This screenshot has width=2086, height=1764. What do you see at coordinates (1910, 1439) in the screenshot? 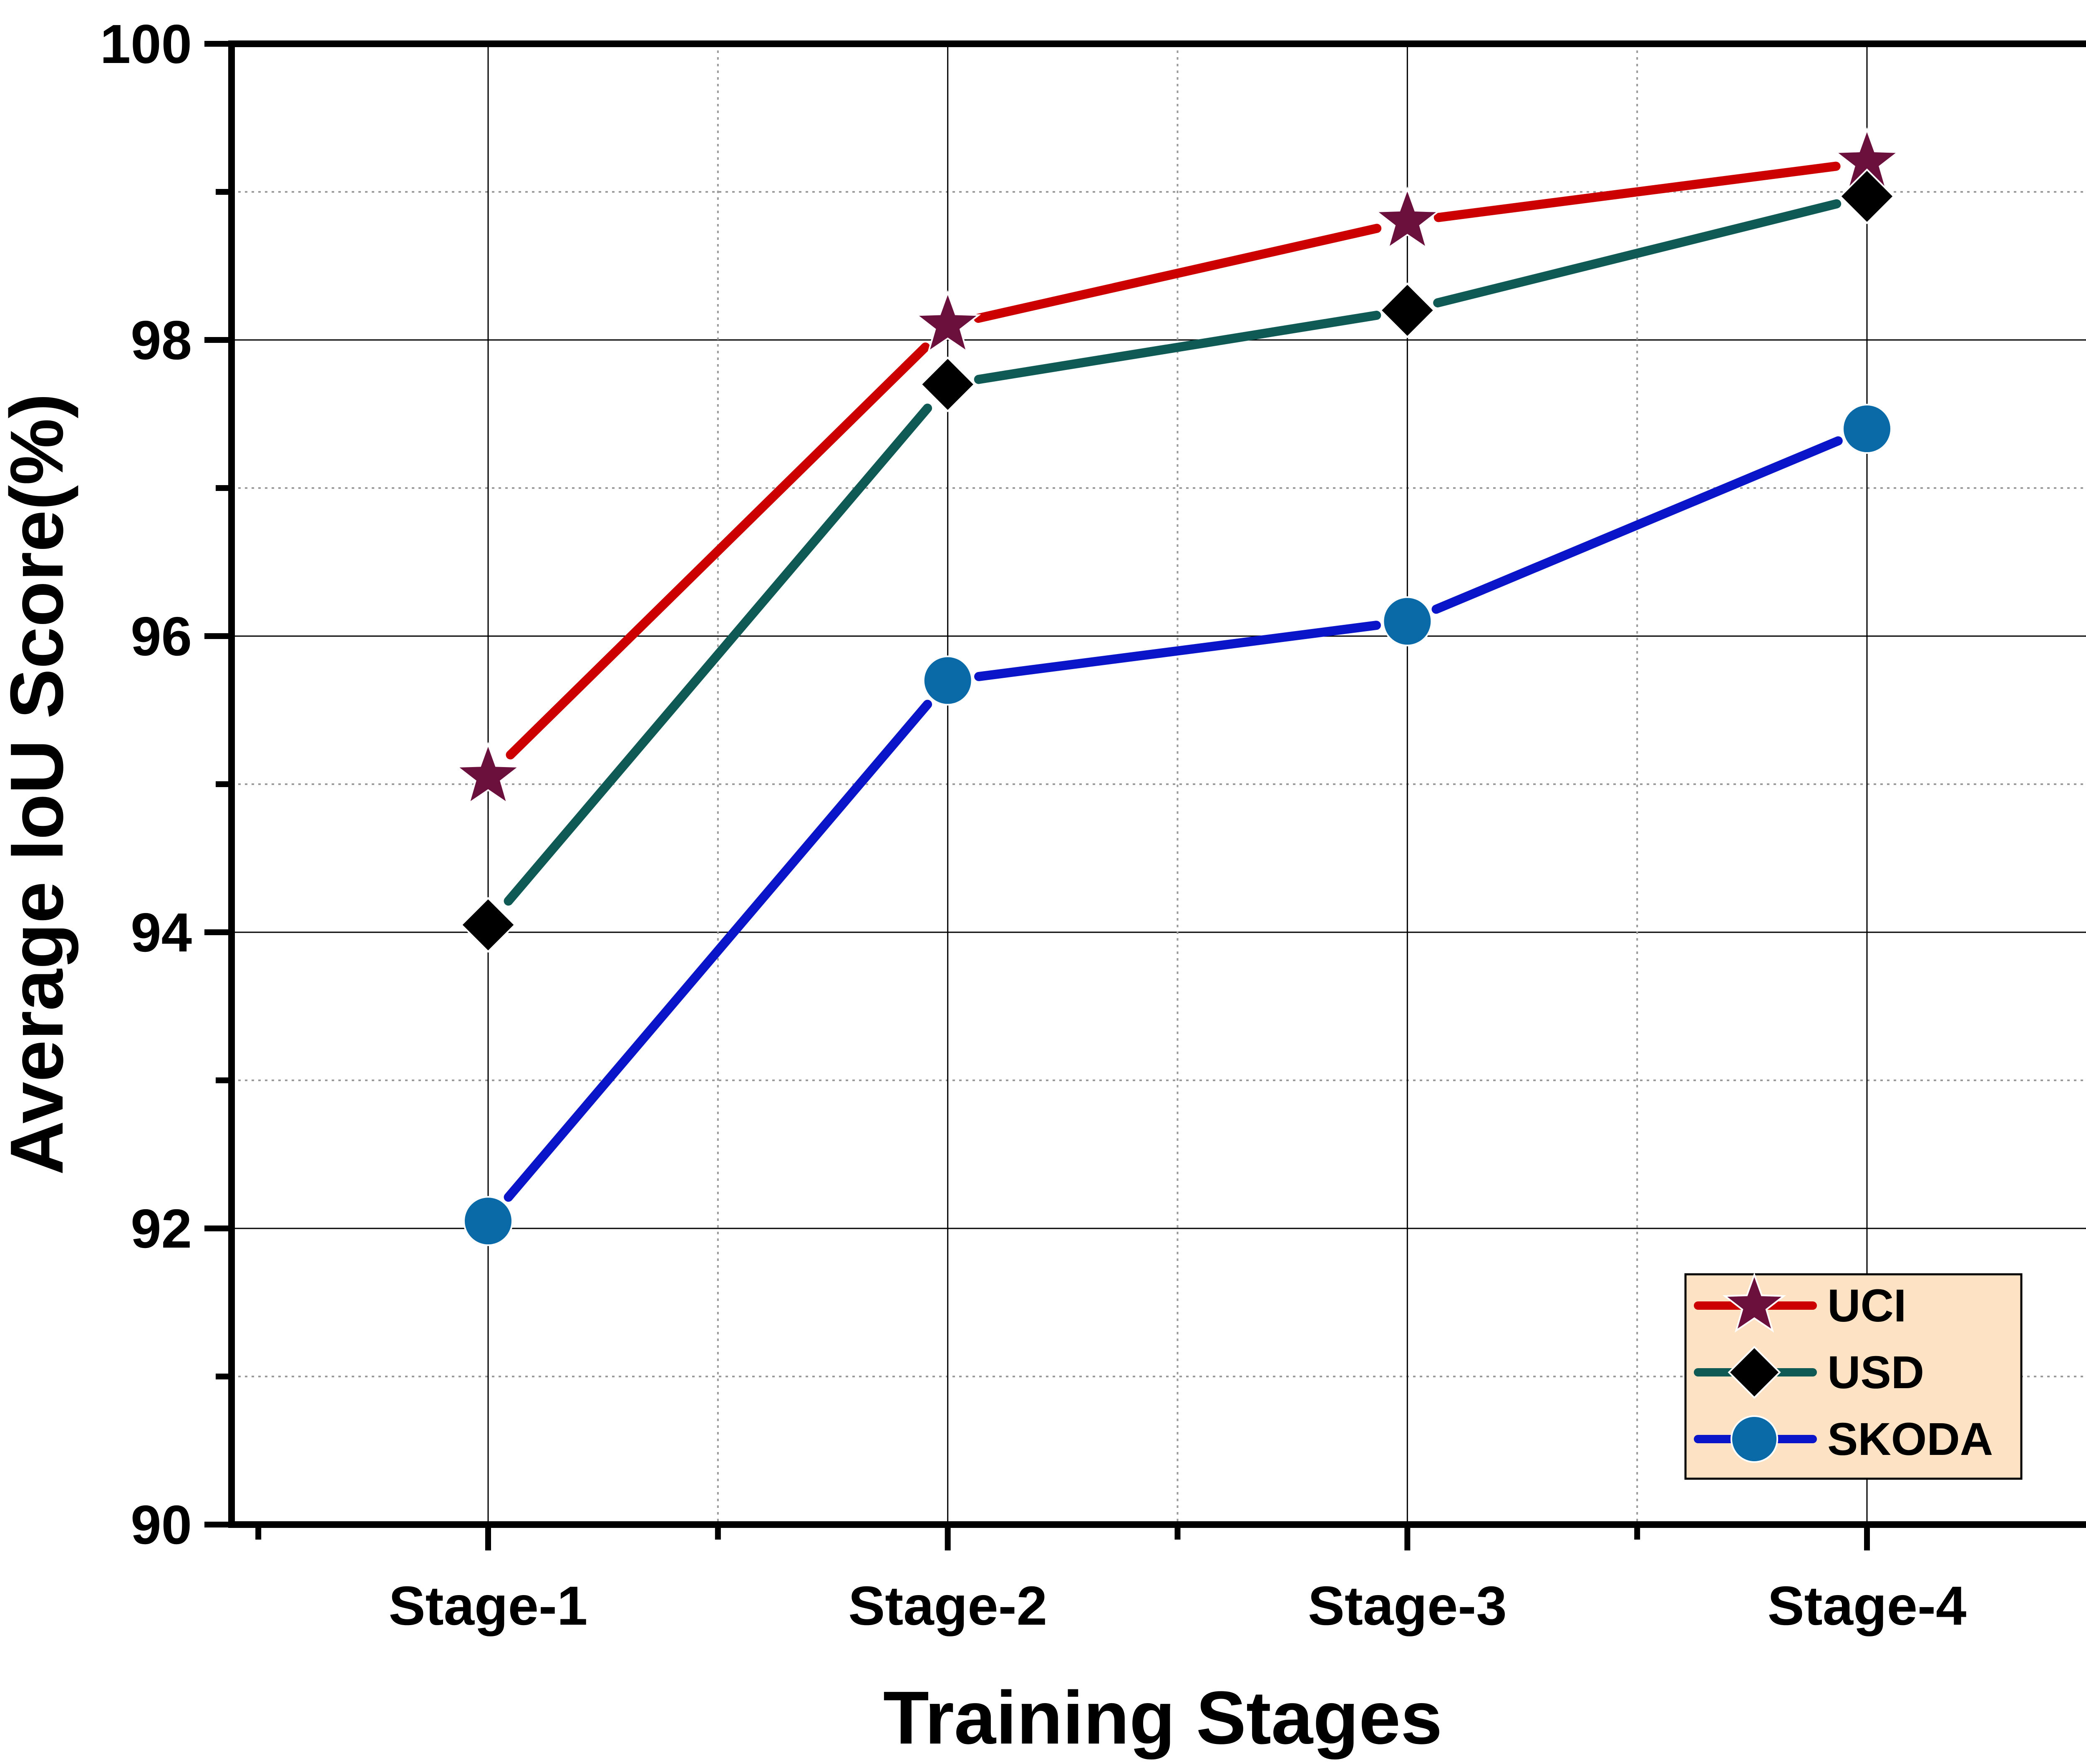
I see `legend-label-skoda: SKODA` at bounding box center [1910, 1439].